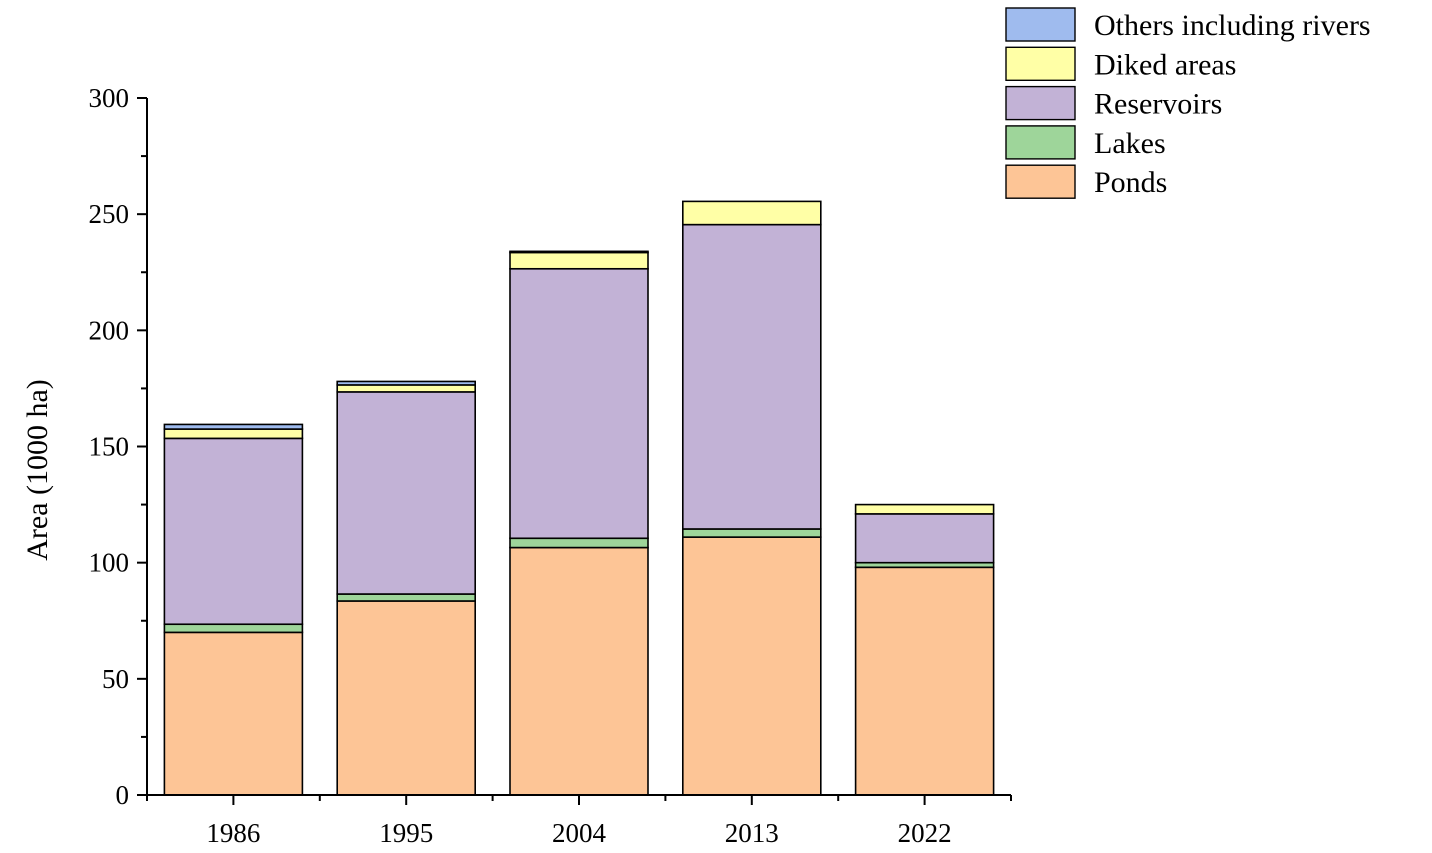 Image resolution: width=1432 pixels, height=853 pixels. Describe the element at coordinates (233, 628) in the screenshot. I see `bar-1986-lakes` at that location.